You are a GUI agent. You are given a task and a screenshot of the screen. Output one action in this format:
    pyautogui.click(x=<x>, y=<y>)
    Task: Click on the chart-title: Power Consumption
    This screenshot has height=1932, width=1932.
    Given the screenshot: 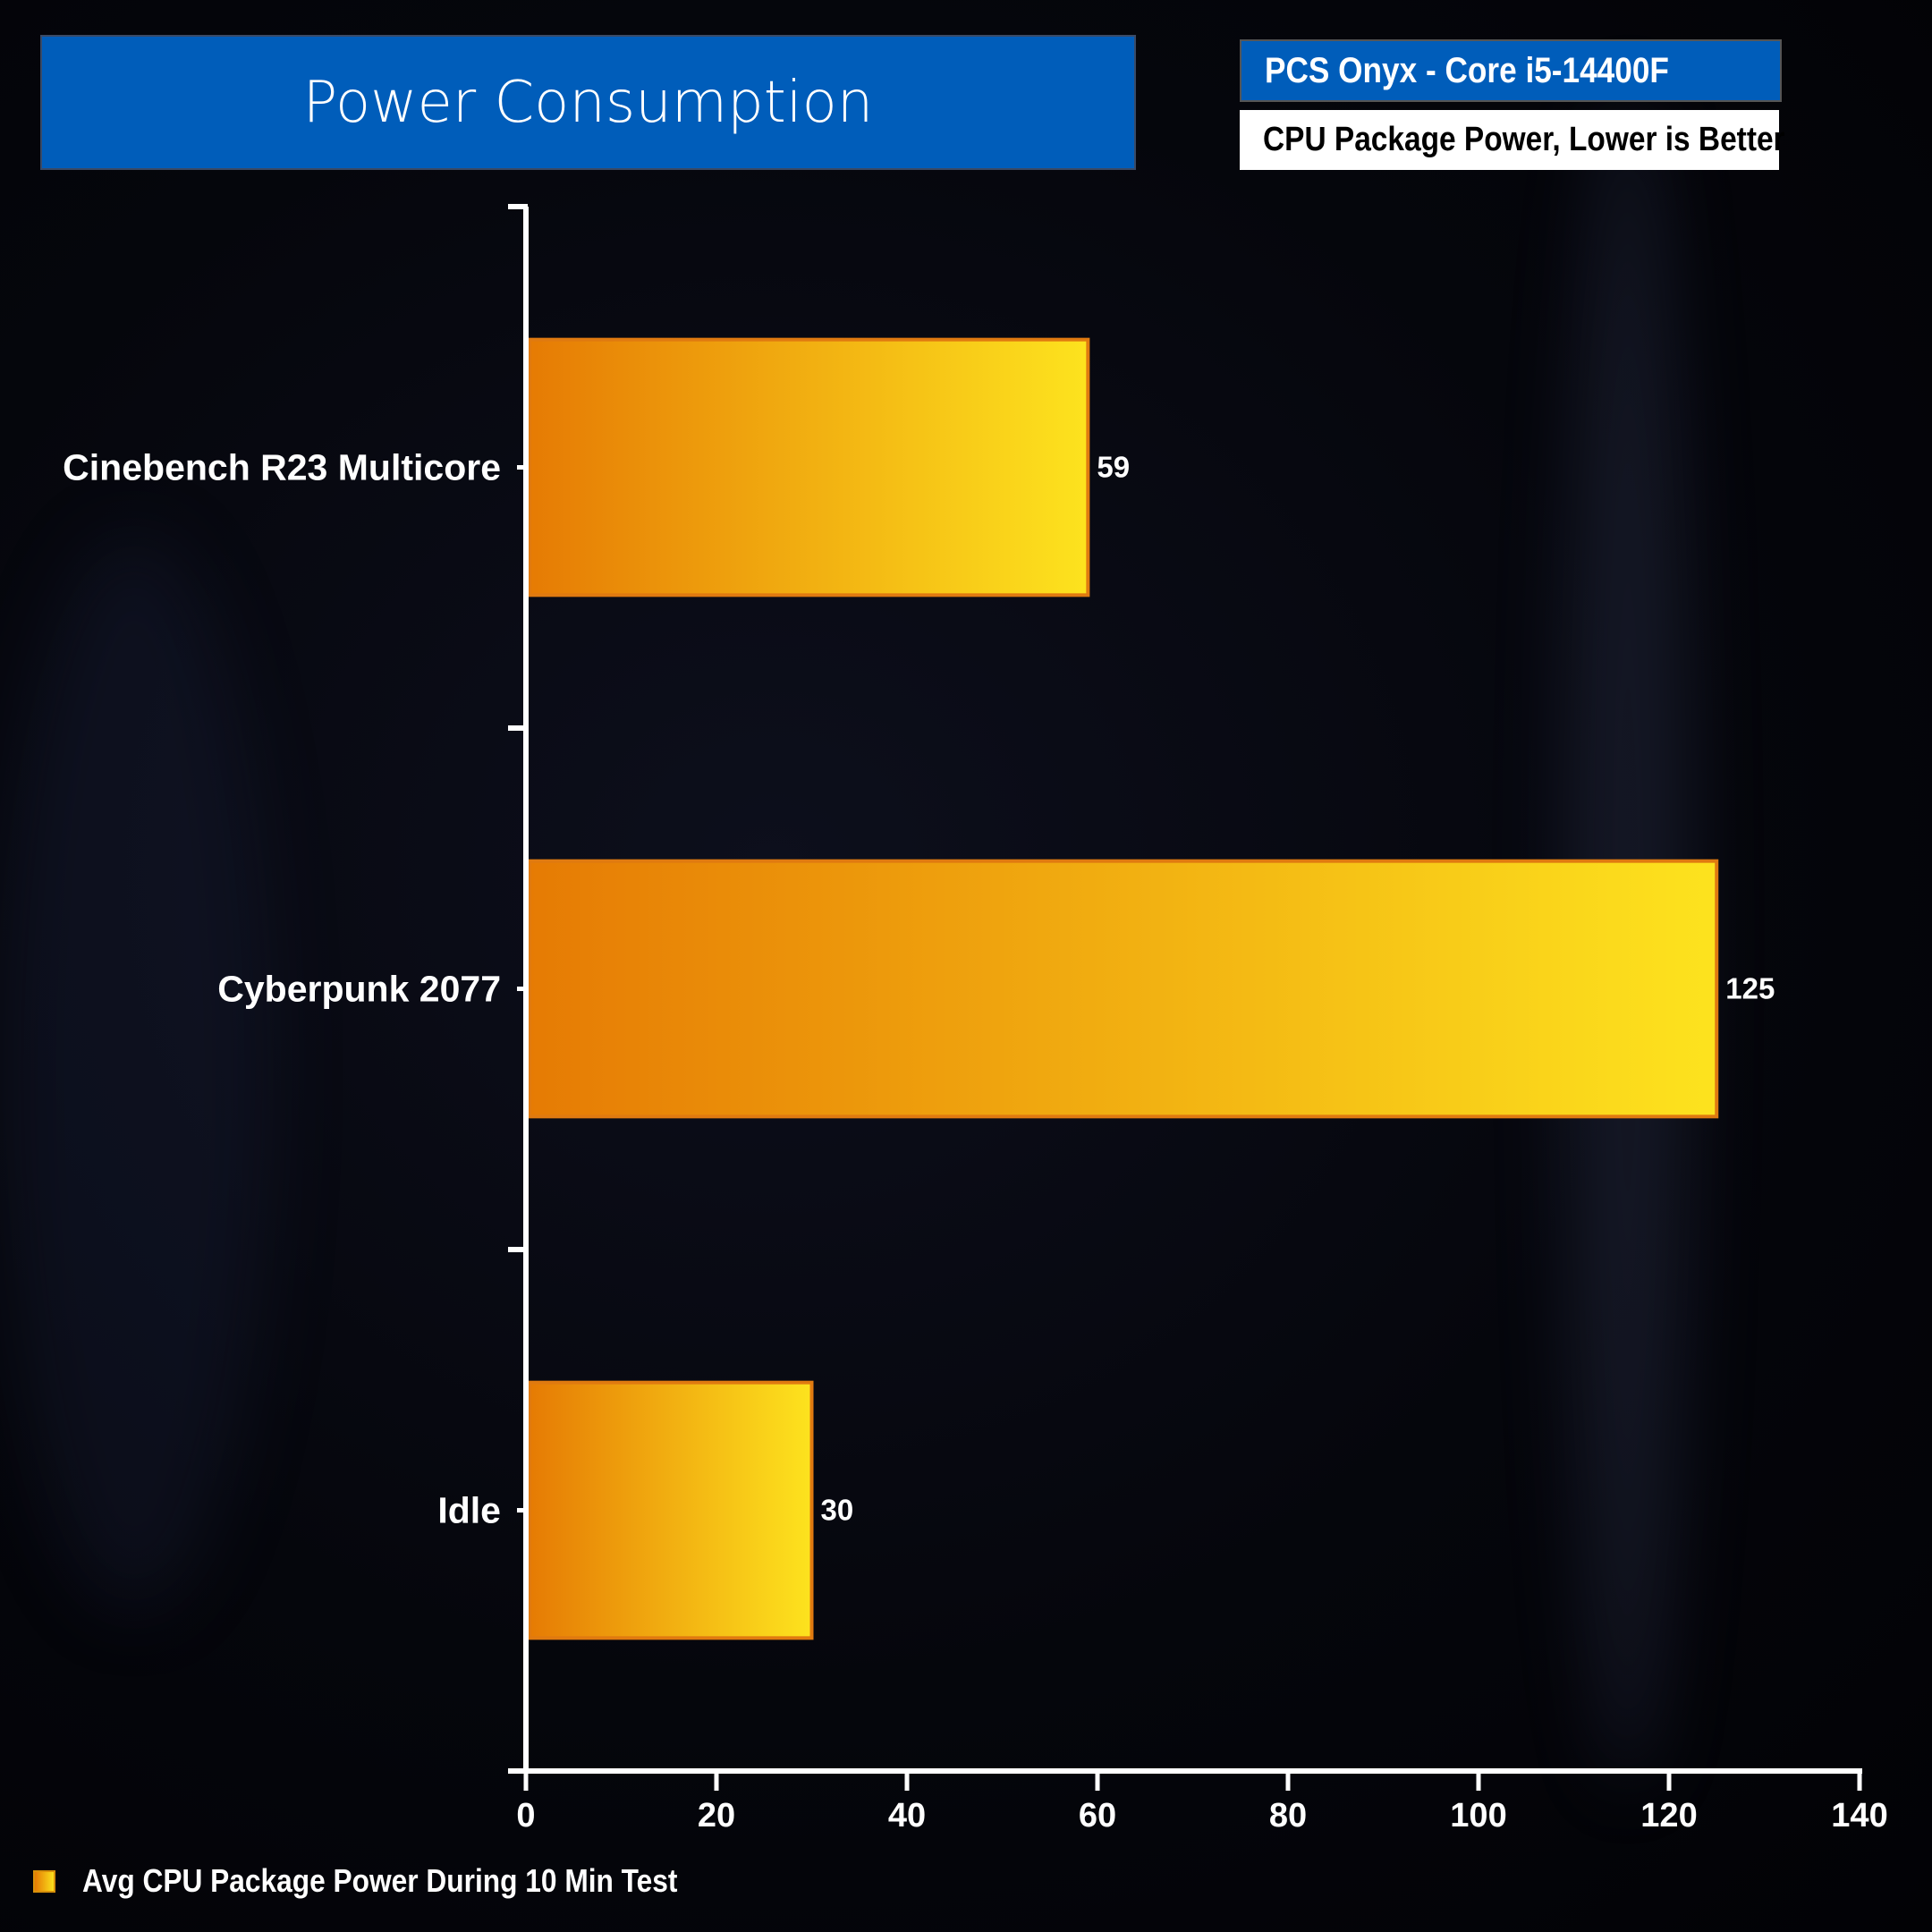 What is the action you would take?
    pyautogui.click(x=588, y=102)
    